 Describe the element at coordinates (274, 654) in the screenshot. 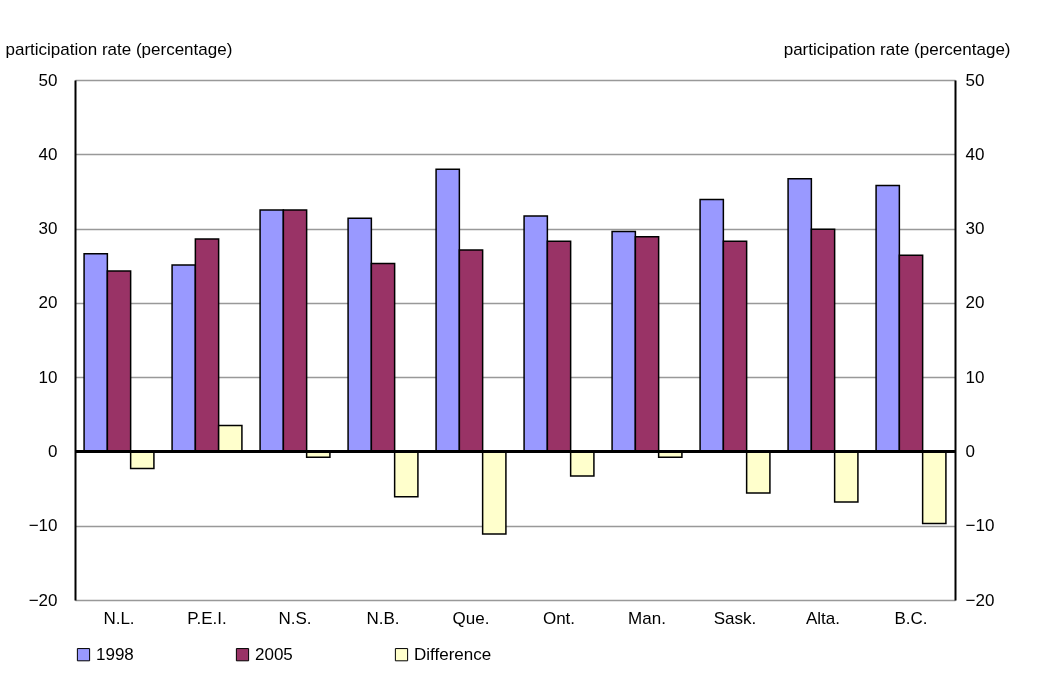

I see `legend-label: 2005` at that location.